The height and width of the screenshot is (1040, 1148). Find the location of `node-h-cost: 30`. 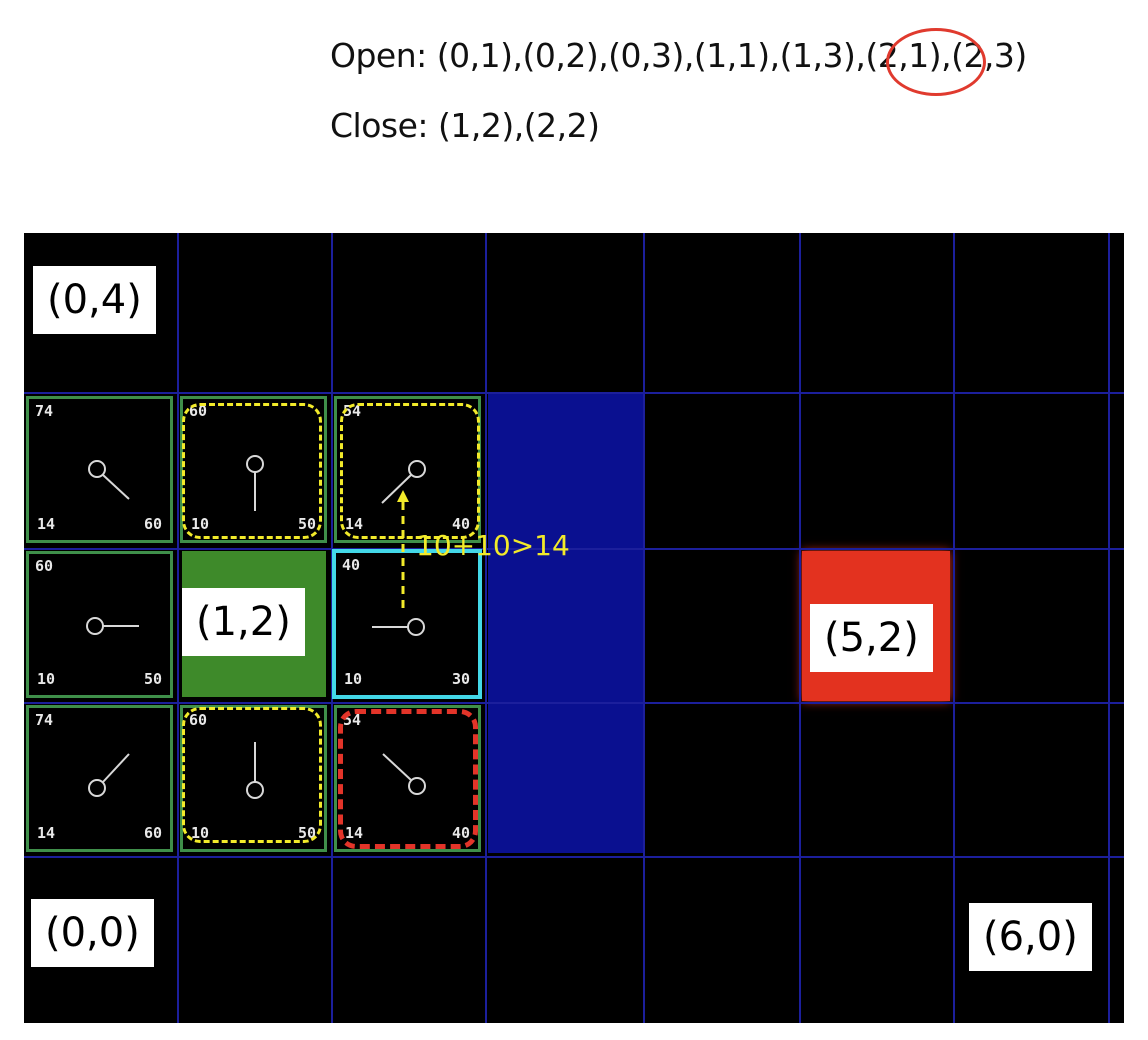

node-h-cost: 30 is located at coordinates (460, 679).